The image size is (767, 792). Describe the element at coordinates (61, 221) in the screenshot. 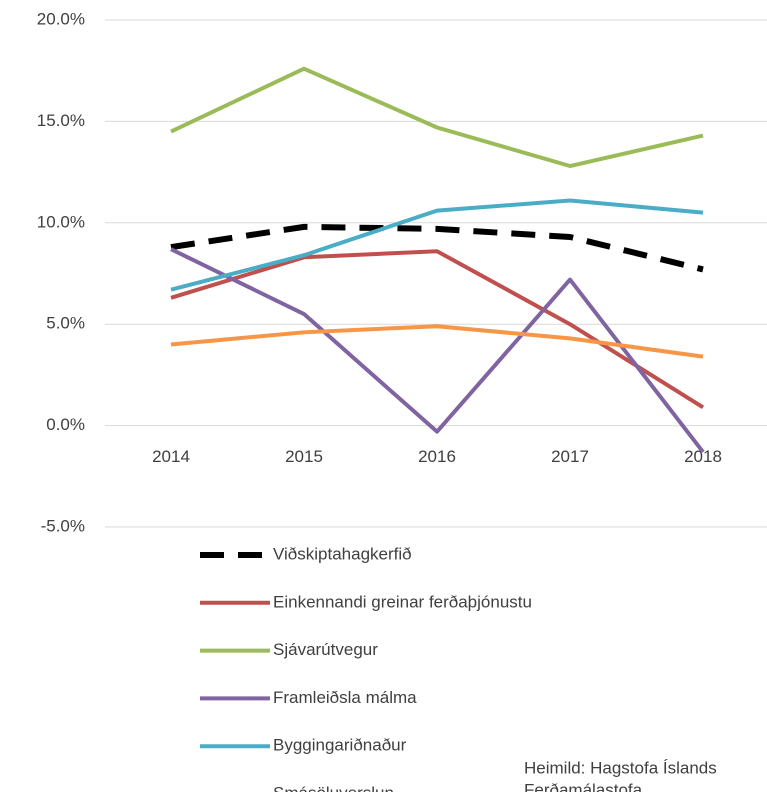

I see `y-tick-label: 10.0%` at that location.